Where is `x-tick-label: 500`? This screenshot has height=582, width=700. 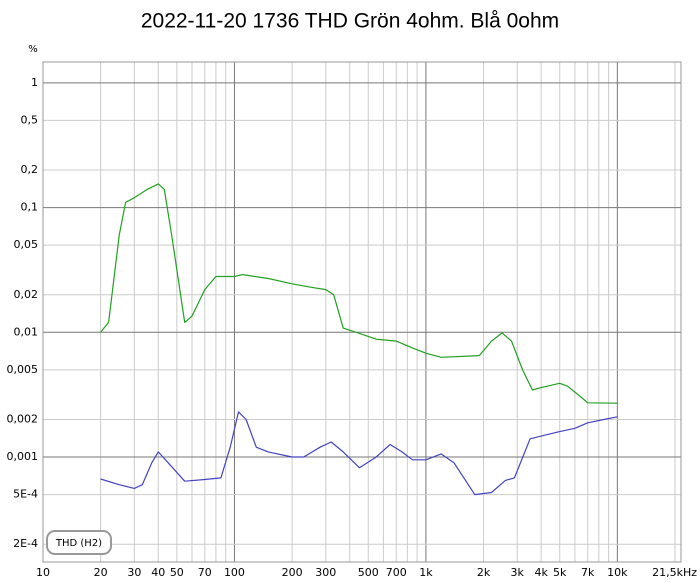
x-tick-label: 500 is located at coordinates (368, 572).